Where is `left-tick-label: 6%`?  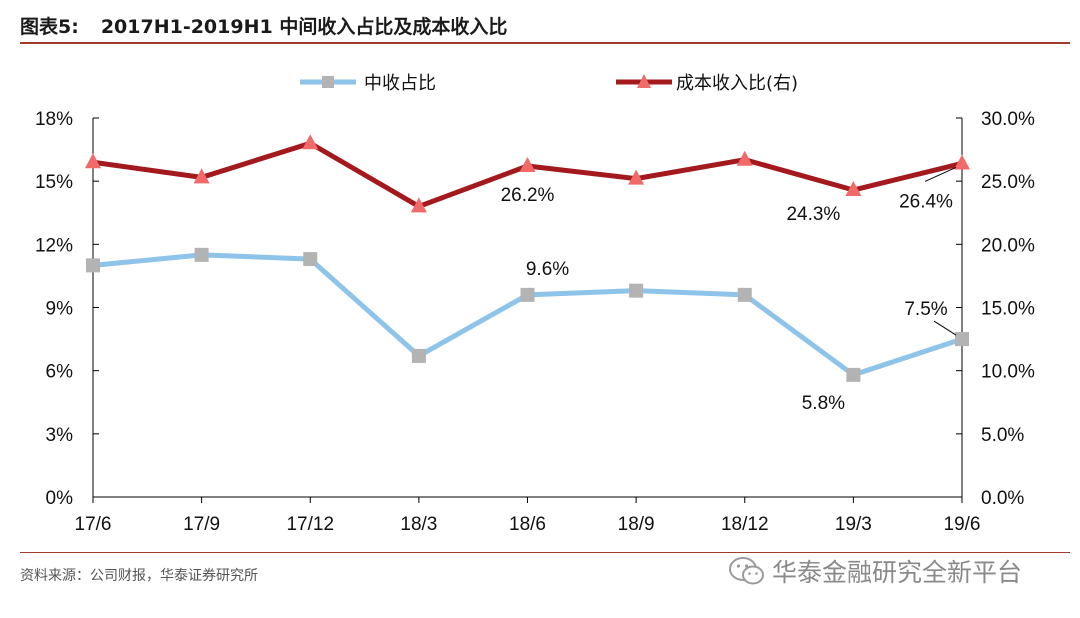 left-tick-label: 6% is located at coordinates (60, 372).